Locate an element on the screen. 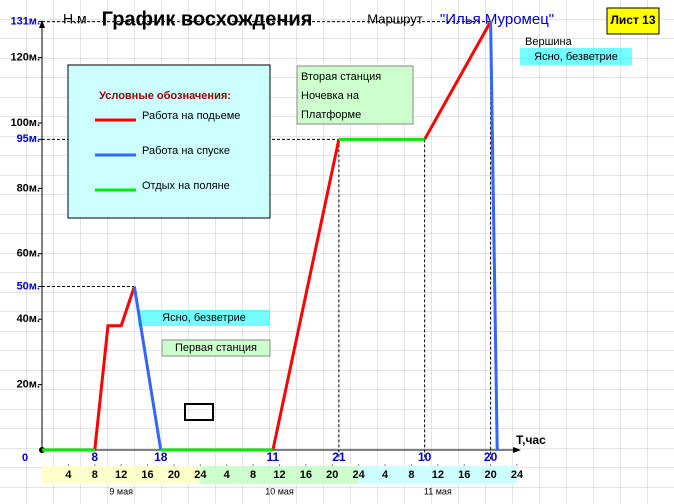 This screenshot has width=674, height=504. y-tick-label: 40м. is located at coordinates (28, 319).